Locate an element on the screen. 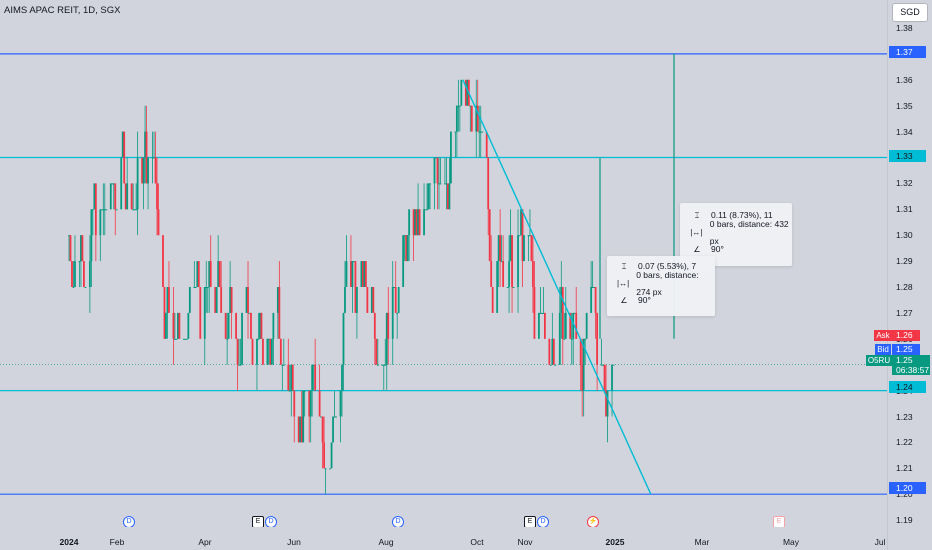 This screenshot has height=550, width=932. price-tick-label: 1.31 is located at coordinates (904, 209).